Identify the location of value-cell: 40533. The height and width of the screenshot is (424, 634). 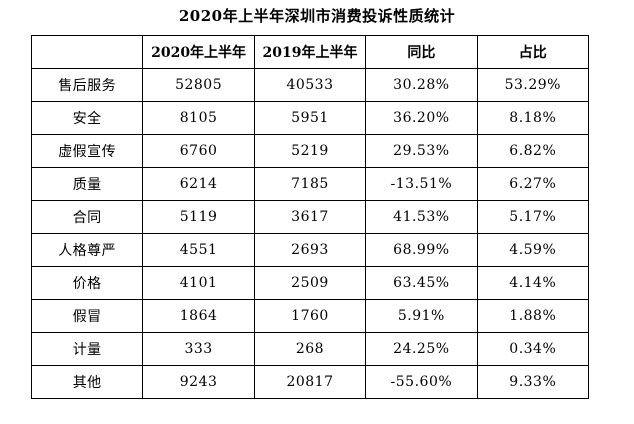
(310, 85).